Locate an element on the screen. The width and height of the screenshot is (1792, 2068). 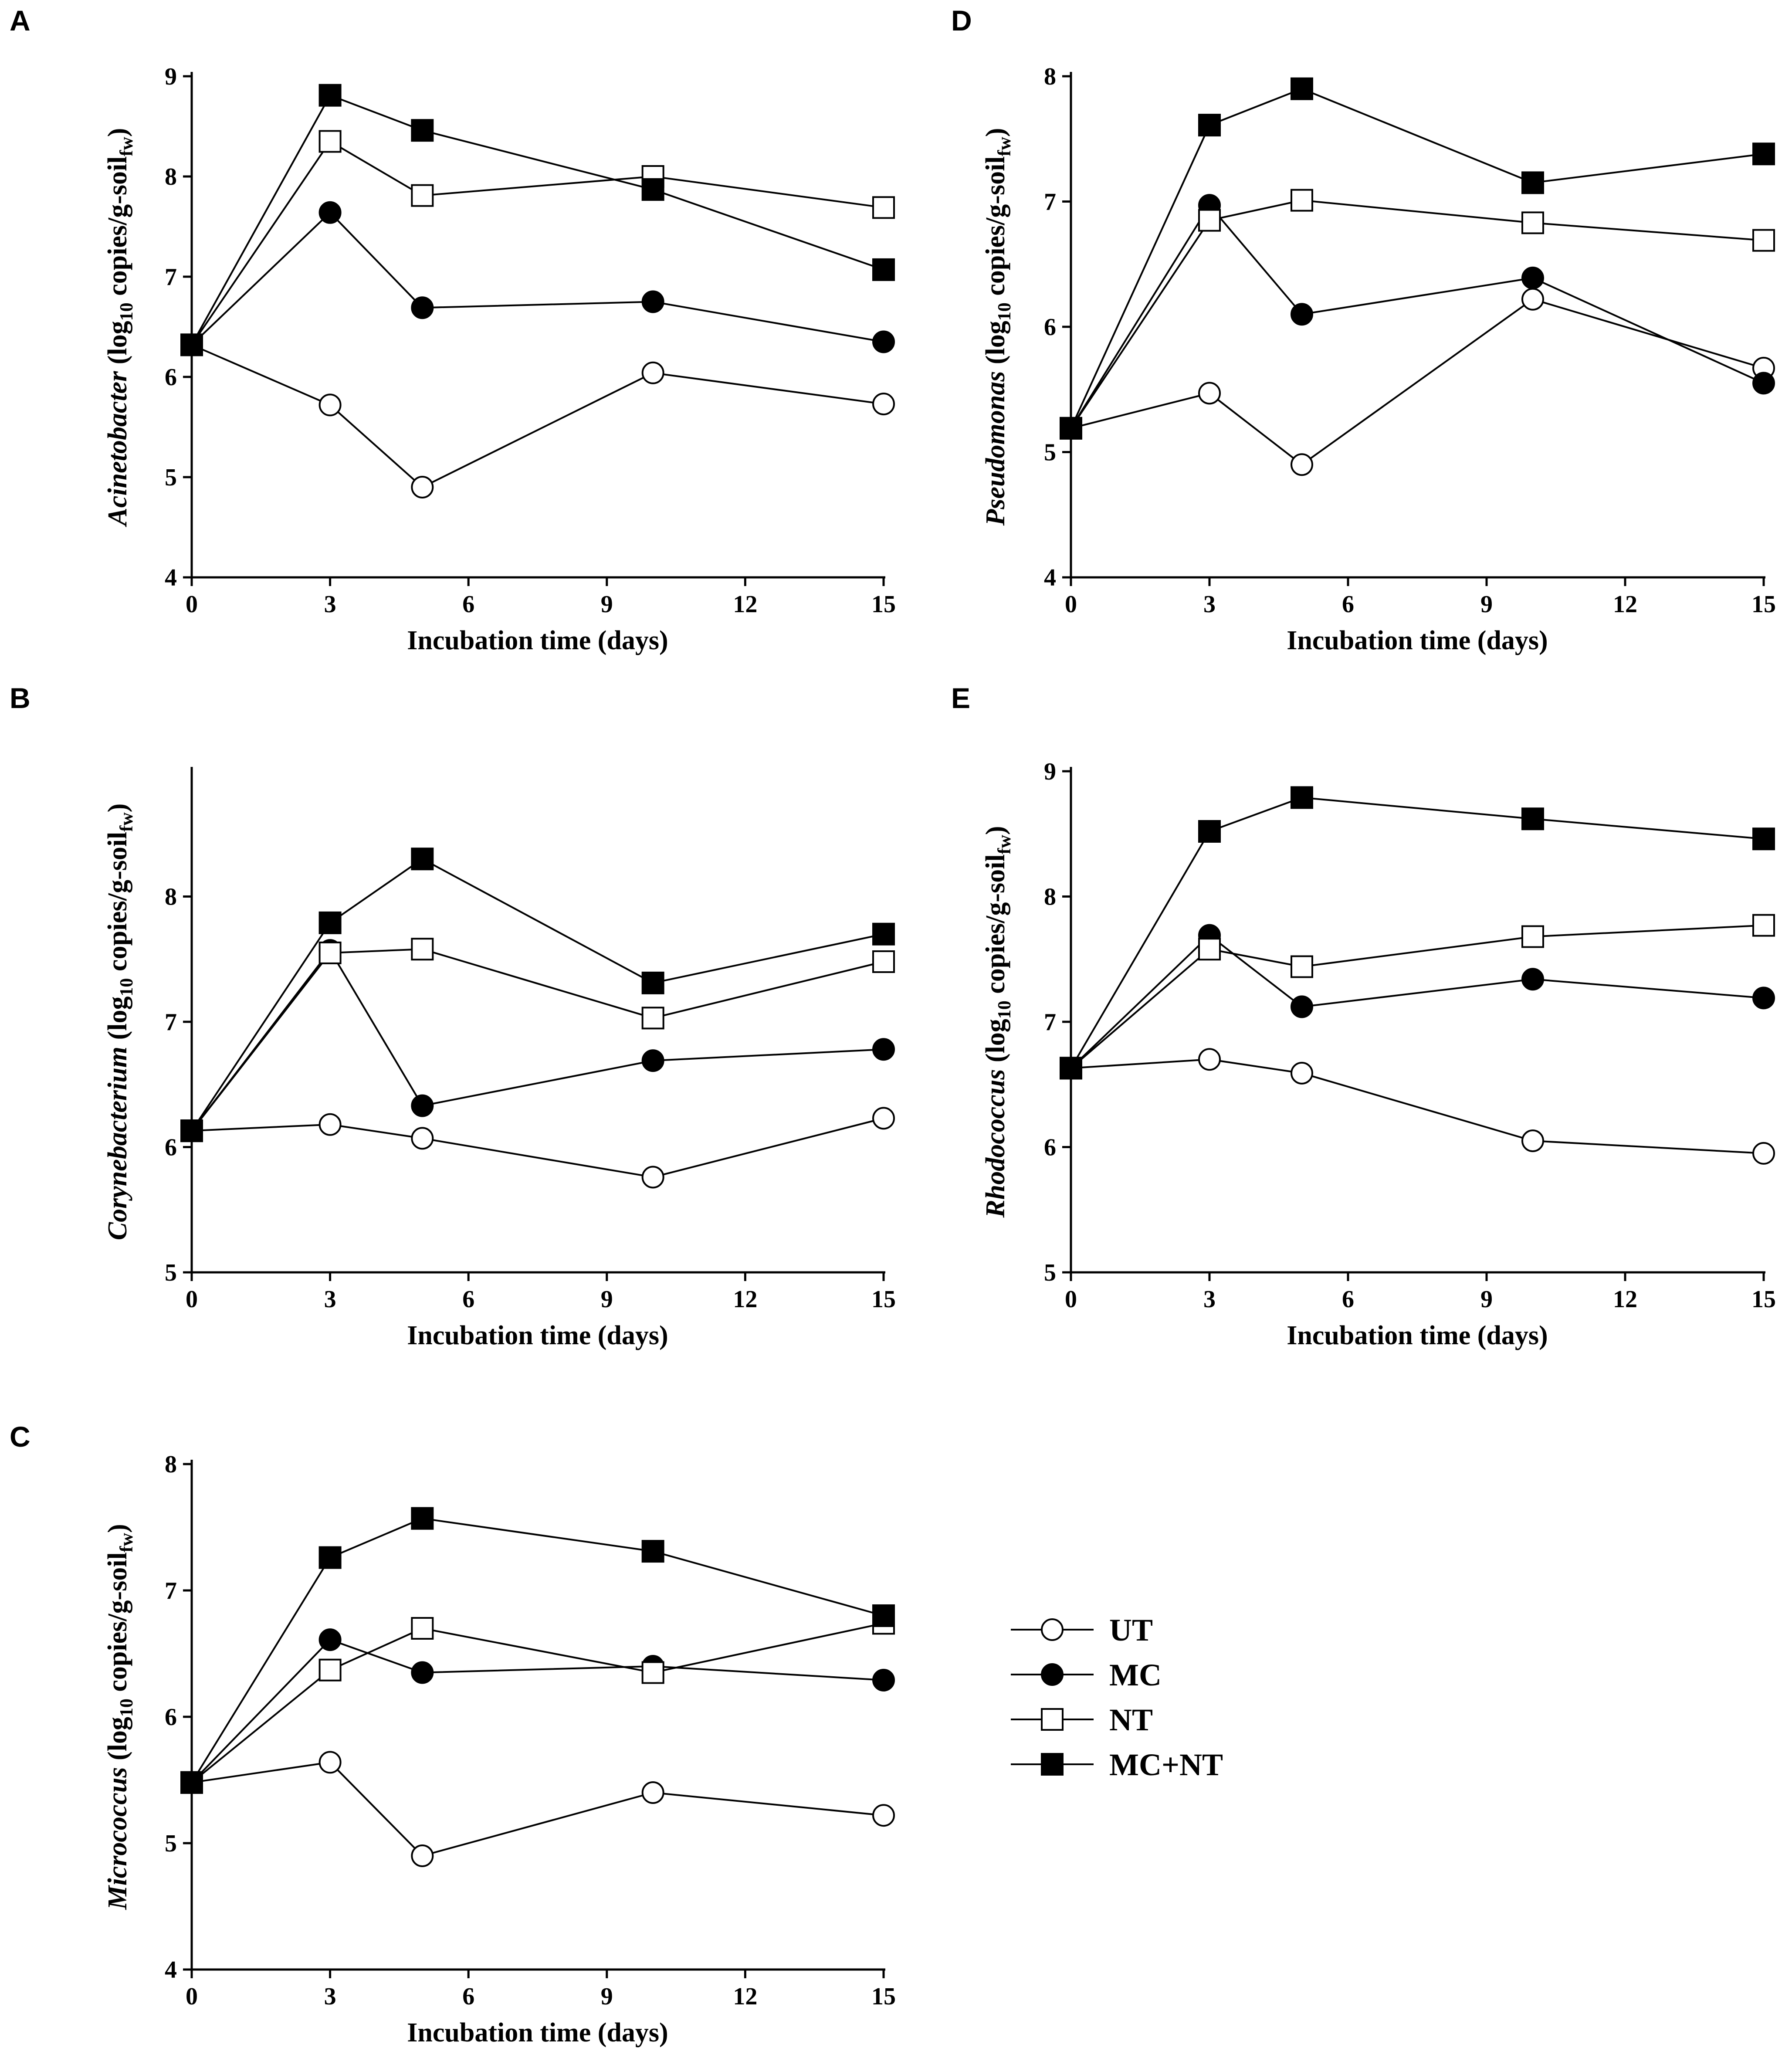
y-axis-title: Corynebacterium (log10 copies/g-soilfw) is located at coordinates (120, 1022).